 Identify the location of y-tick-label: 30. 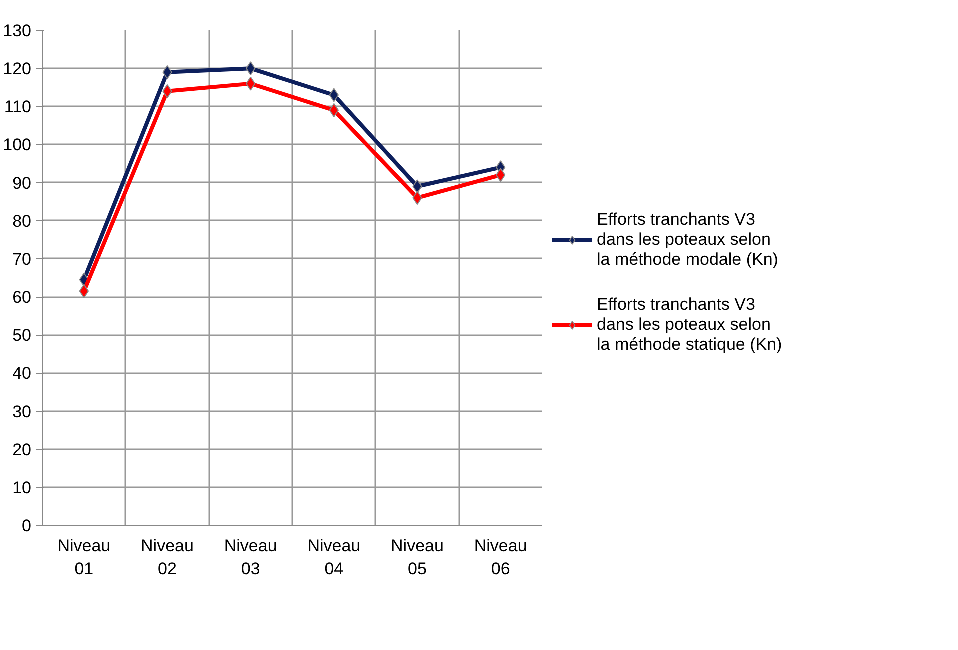
(22, 412).